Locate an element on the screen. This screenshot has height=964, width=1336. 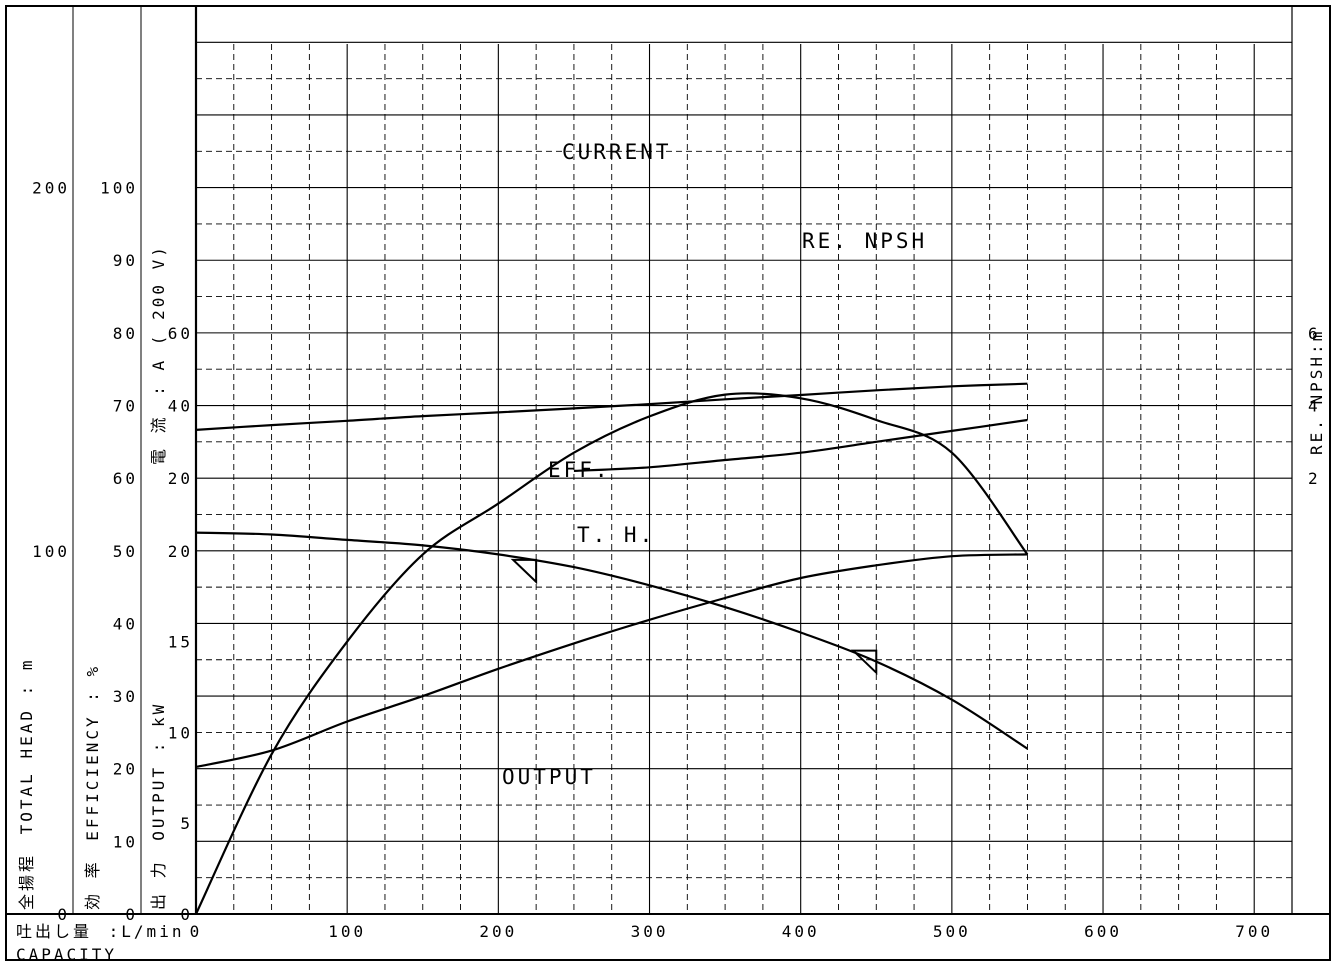
current-axis-title-en: : A ( 200 V) is located at coordinates (158, 320).